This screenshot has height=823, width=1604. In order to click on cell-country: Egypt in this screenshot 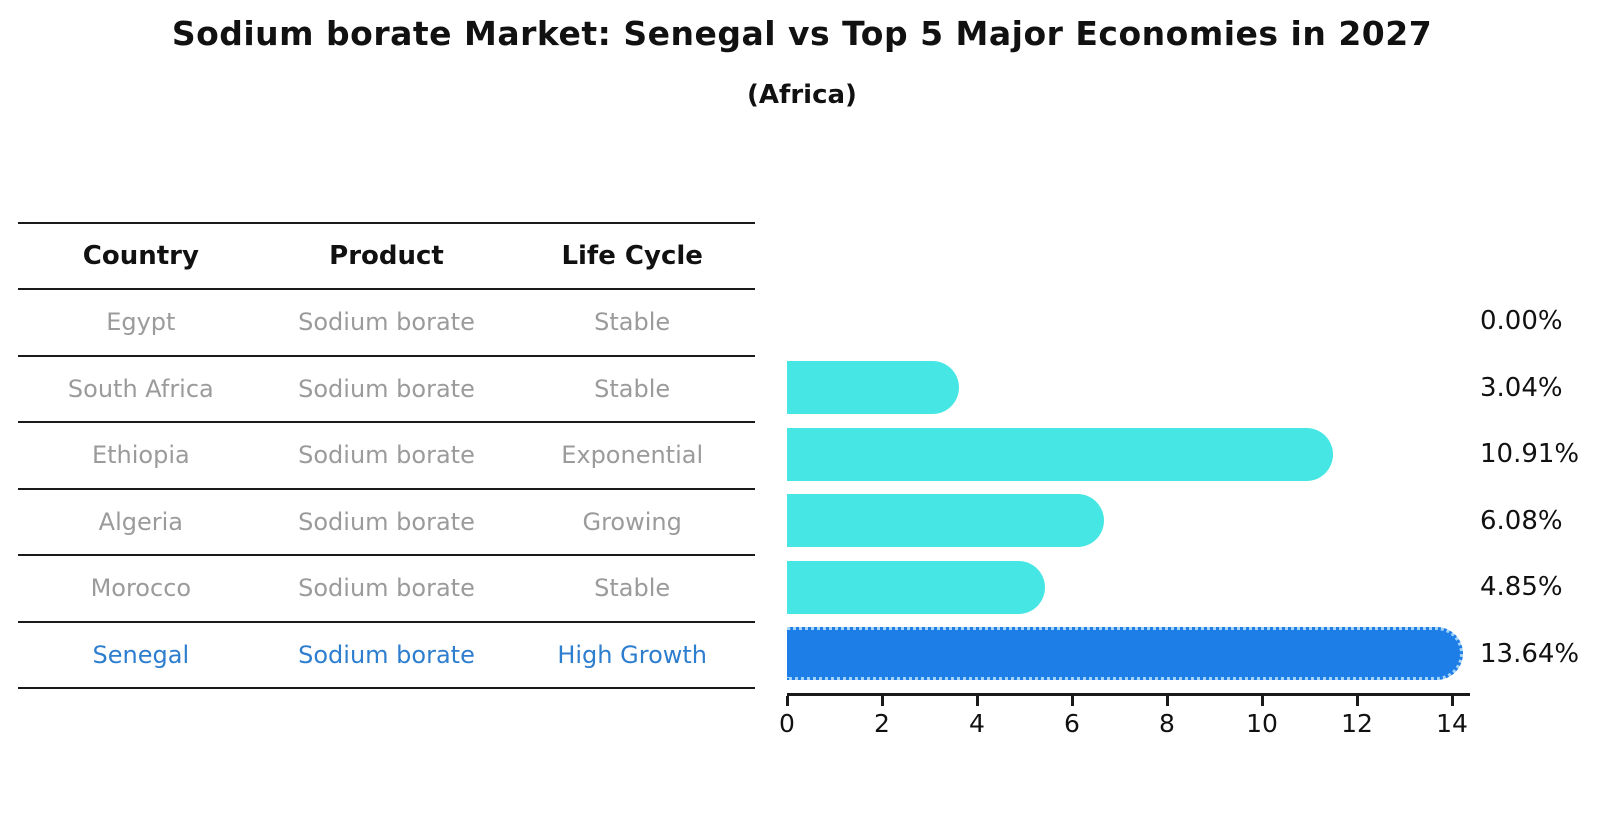, I will do `click(141, 322)`.